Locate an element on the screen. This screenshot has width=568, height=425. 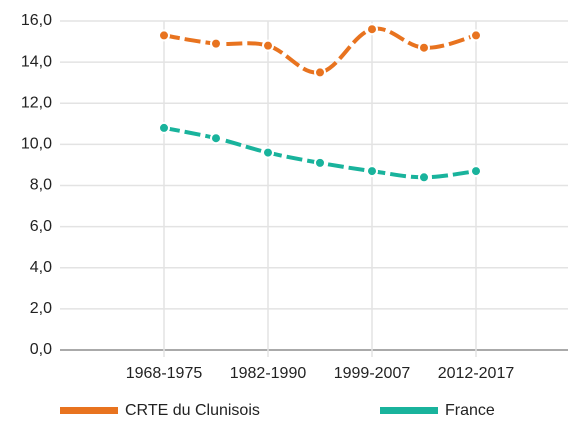
y-tick-label: 8,0 is located at coordinates (41, 185).